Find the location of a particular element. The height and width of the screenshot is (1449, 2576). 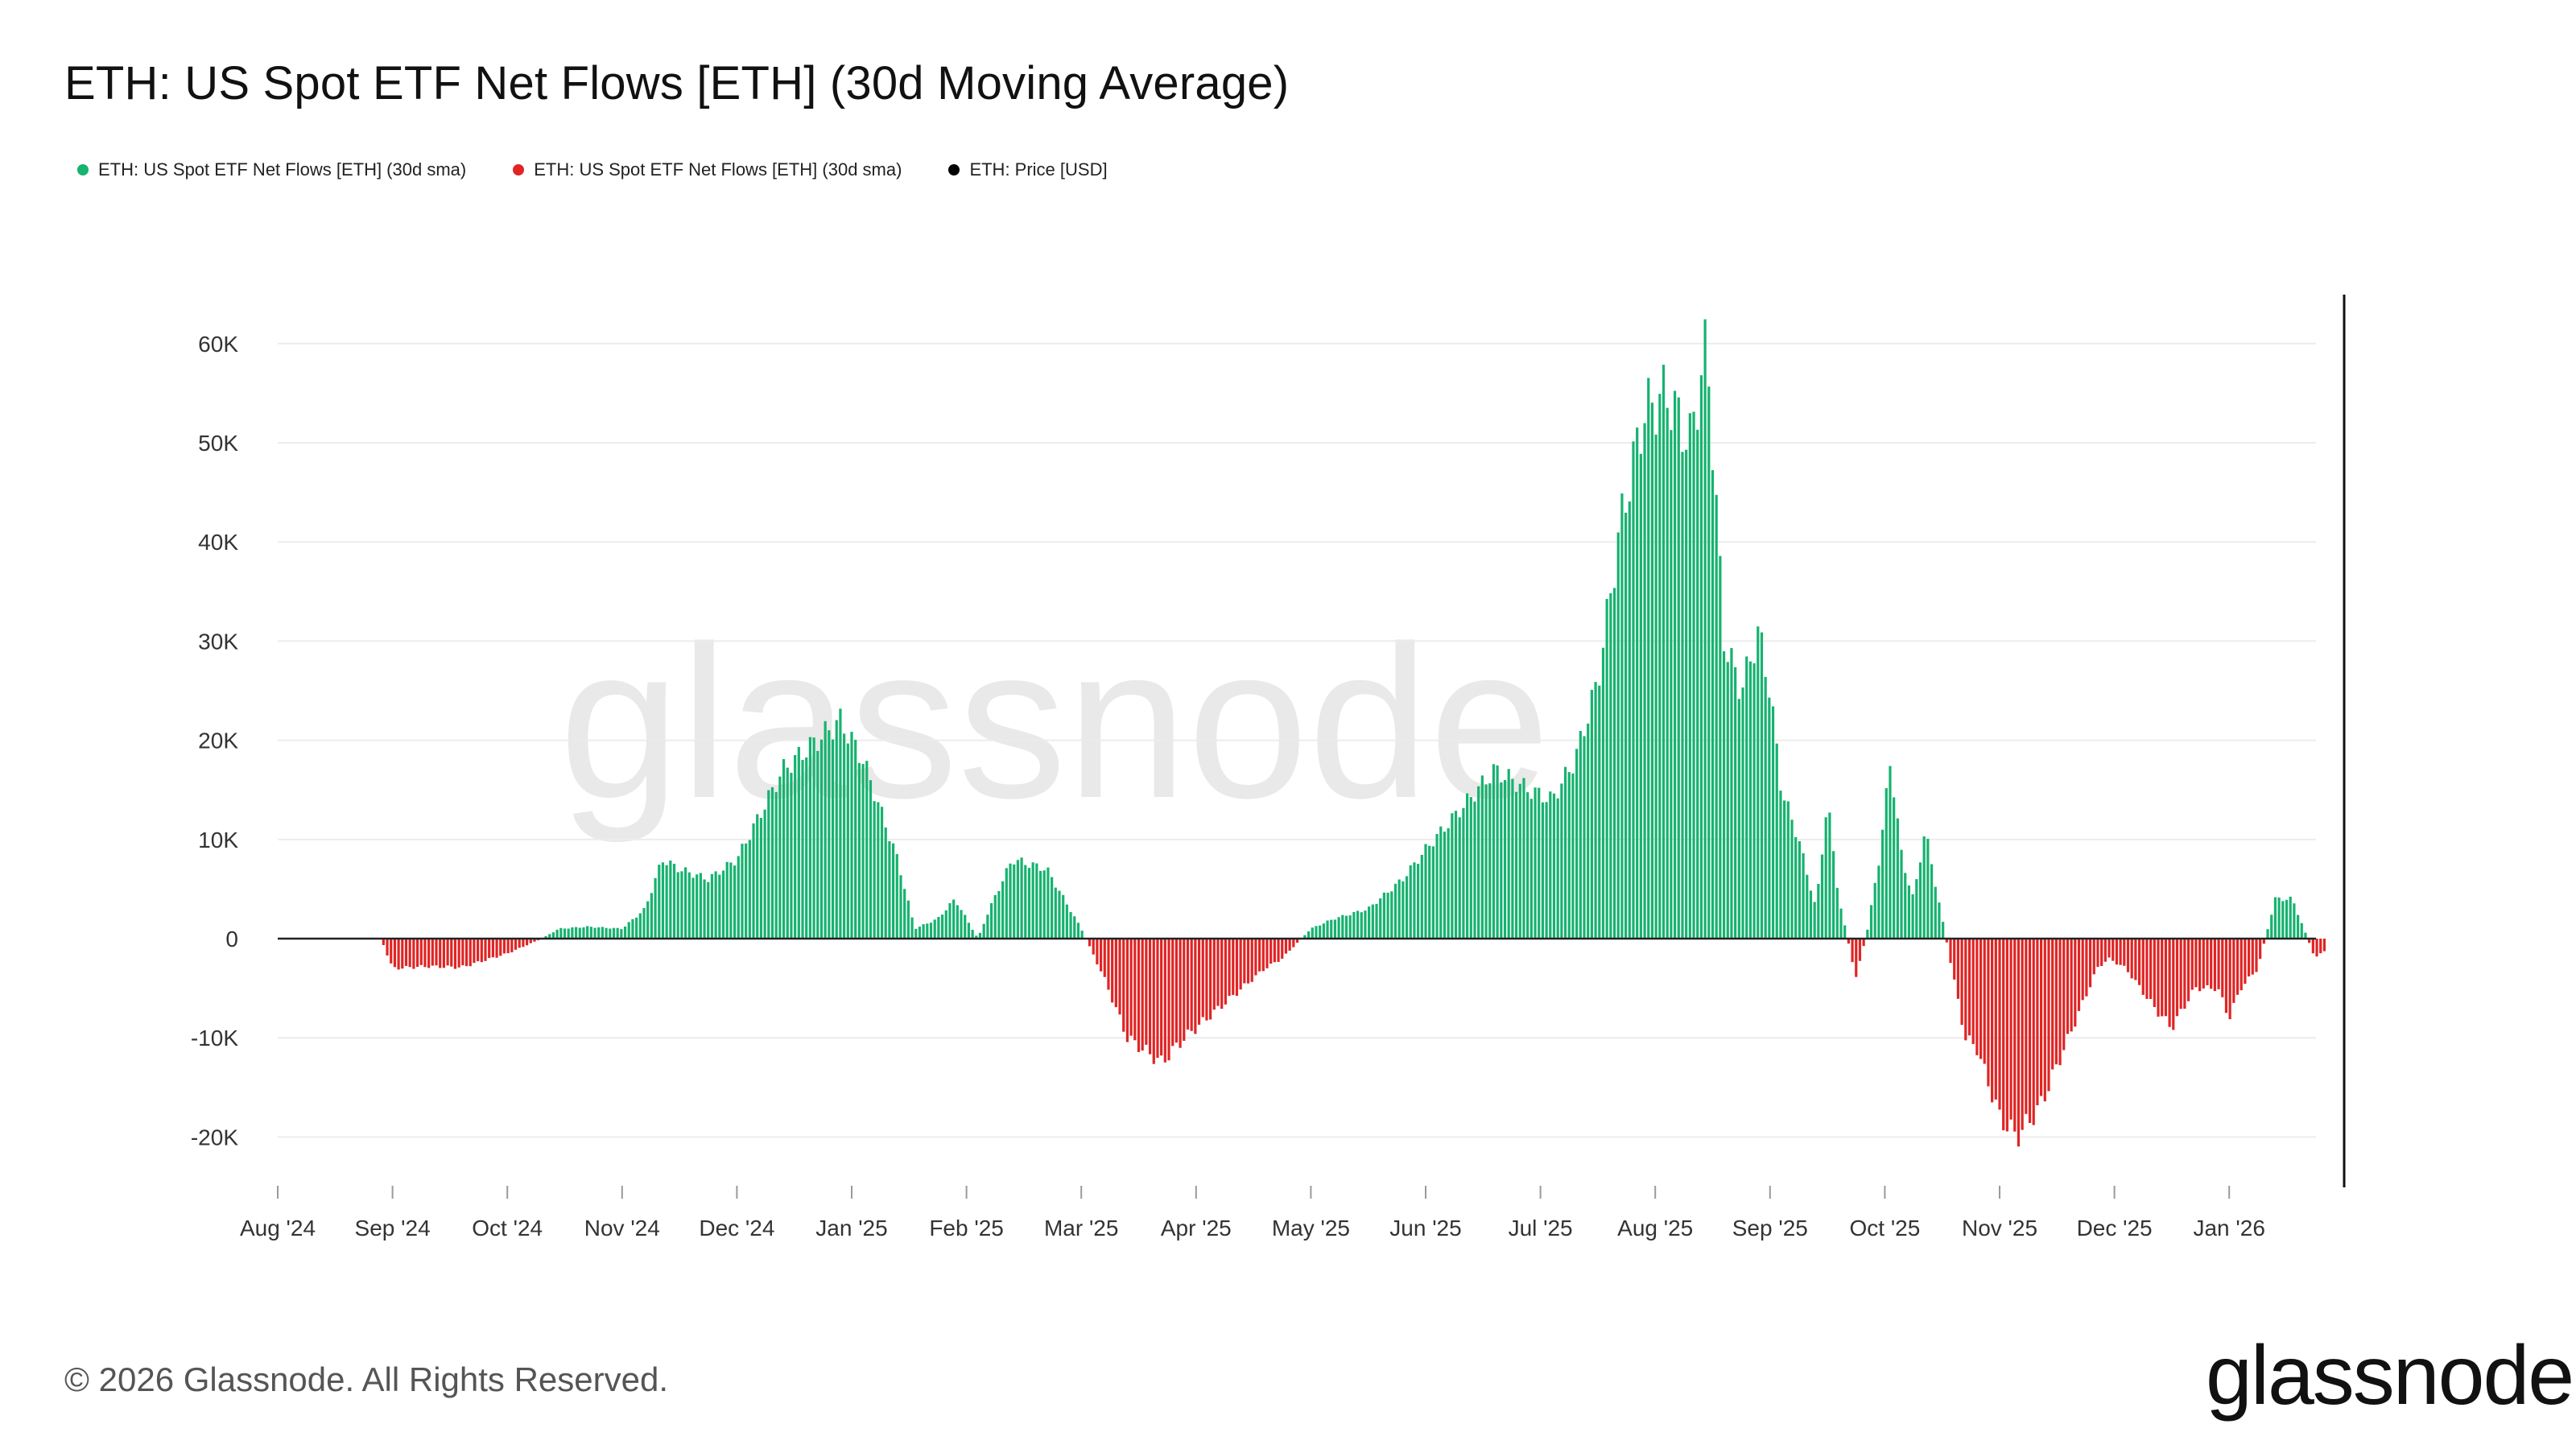

x-tick-label: Dec '24 is located at coordinates (736, 1228).